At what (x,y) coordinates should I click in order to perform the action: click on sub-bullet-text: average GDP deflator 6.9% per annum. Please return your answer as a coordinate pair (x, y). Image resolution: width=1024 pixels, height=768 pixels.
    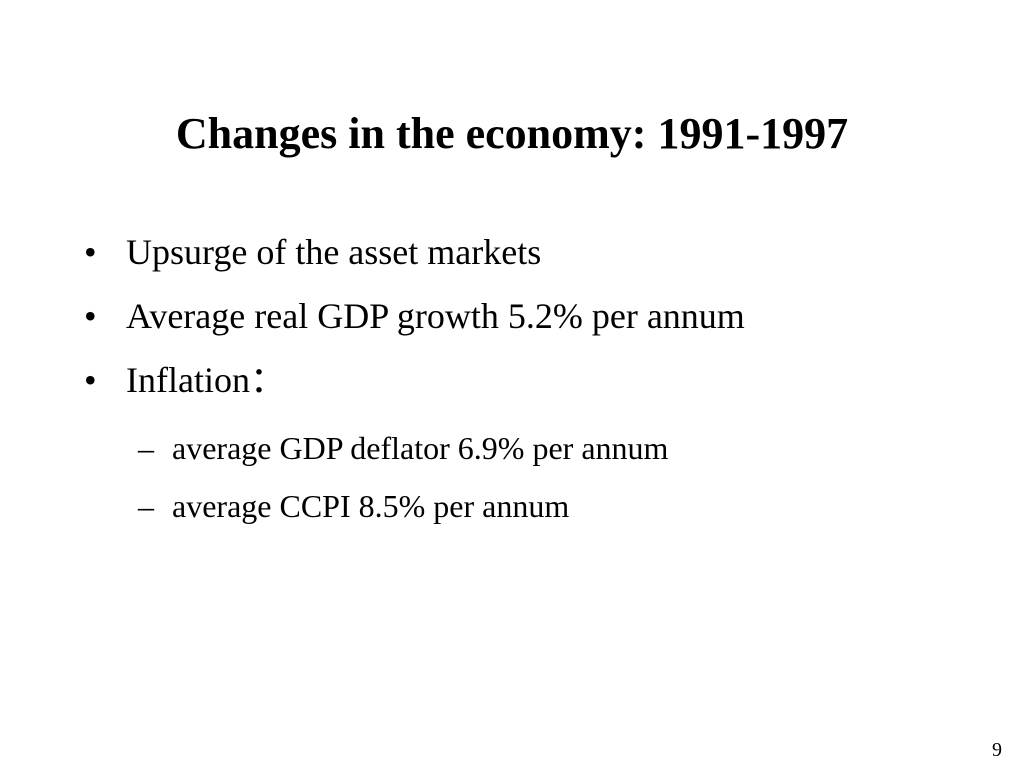
    Looking at the image, I should click on (420, 448).